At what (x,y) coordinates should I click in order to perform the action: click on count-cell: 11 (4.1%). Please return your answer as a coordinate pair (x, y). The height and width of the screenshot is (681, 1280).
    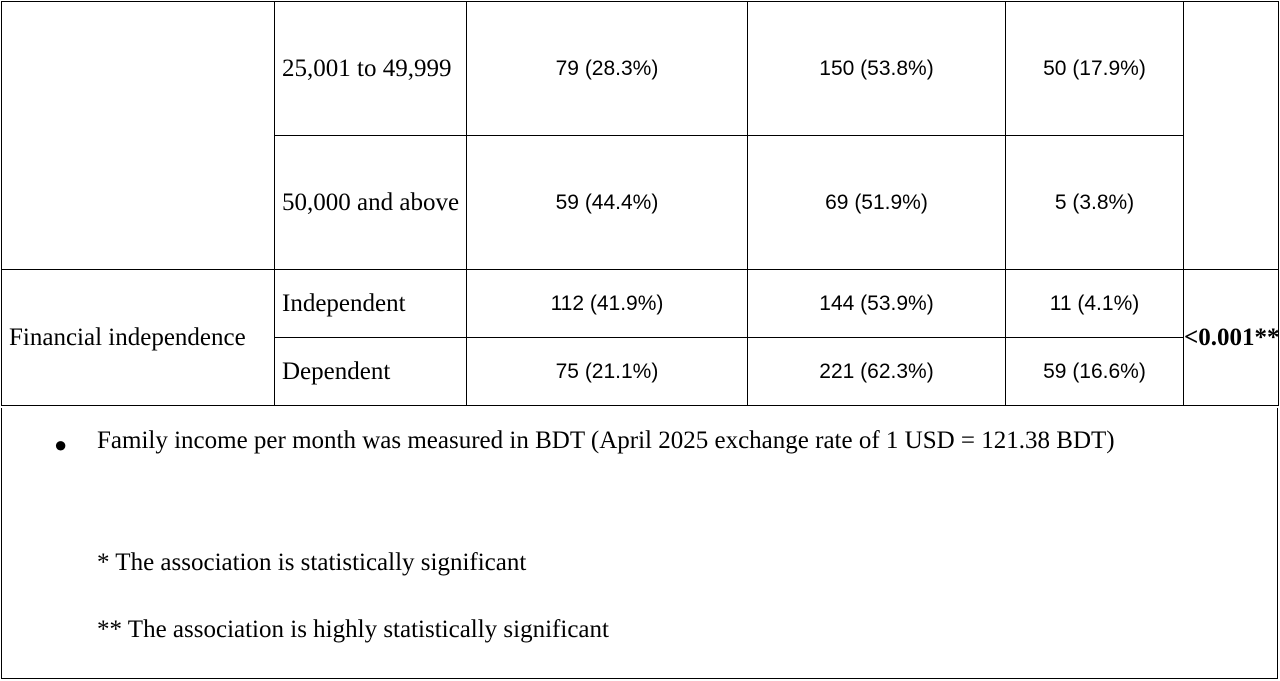
    Looking at the image, I should click on (1094, 303).